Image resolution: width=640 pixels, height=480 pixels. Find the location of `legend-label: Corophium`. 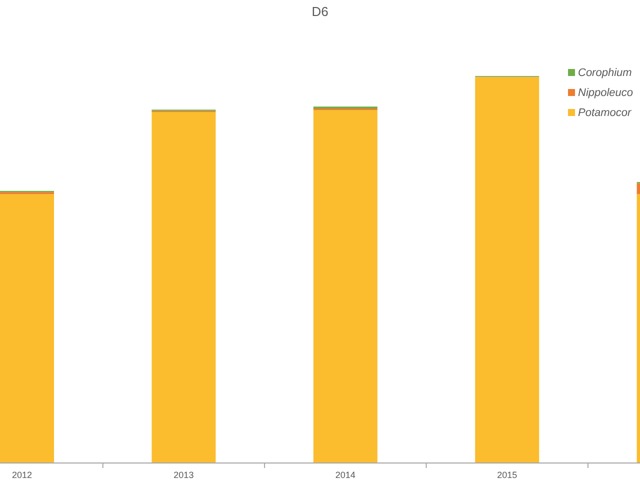

legend-label: Corophium is located at coordinates (605, 73).